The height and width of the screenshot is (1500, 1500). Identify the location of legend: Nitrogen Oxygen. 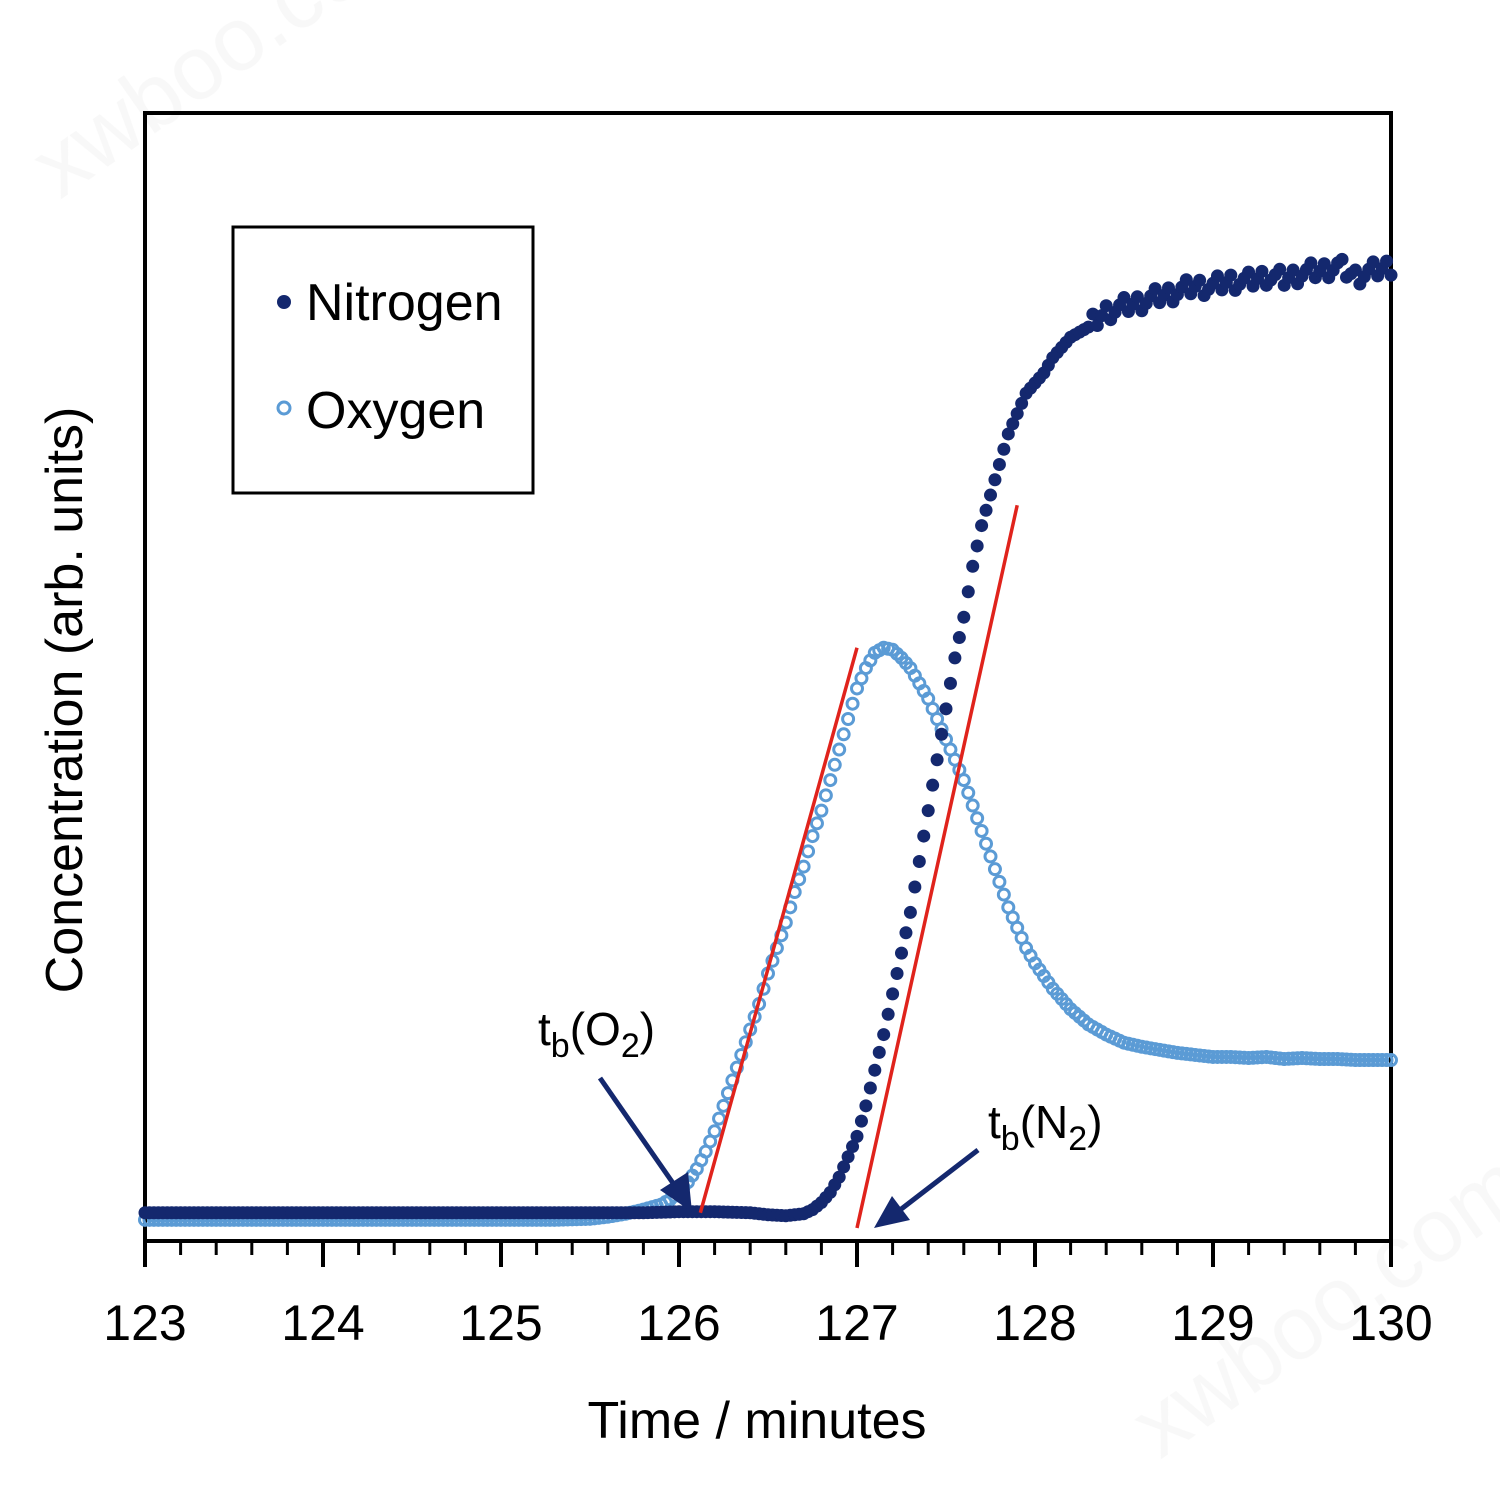
(383, 360).